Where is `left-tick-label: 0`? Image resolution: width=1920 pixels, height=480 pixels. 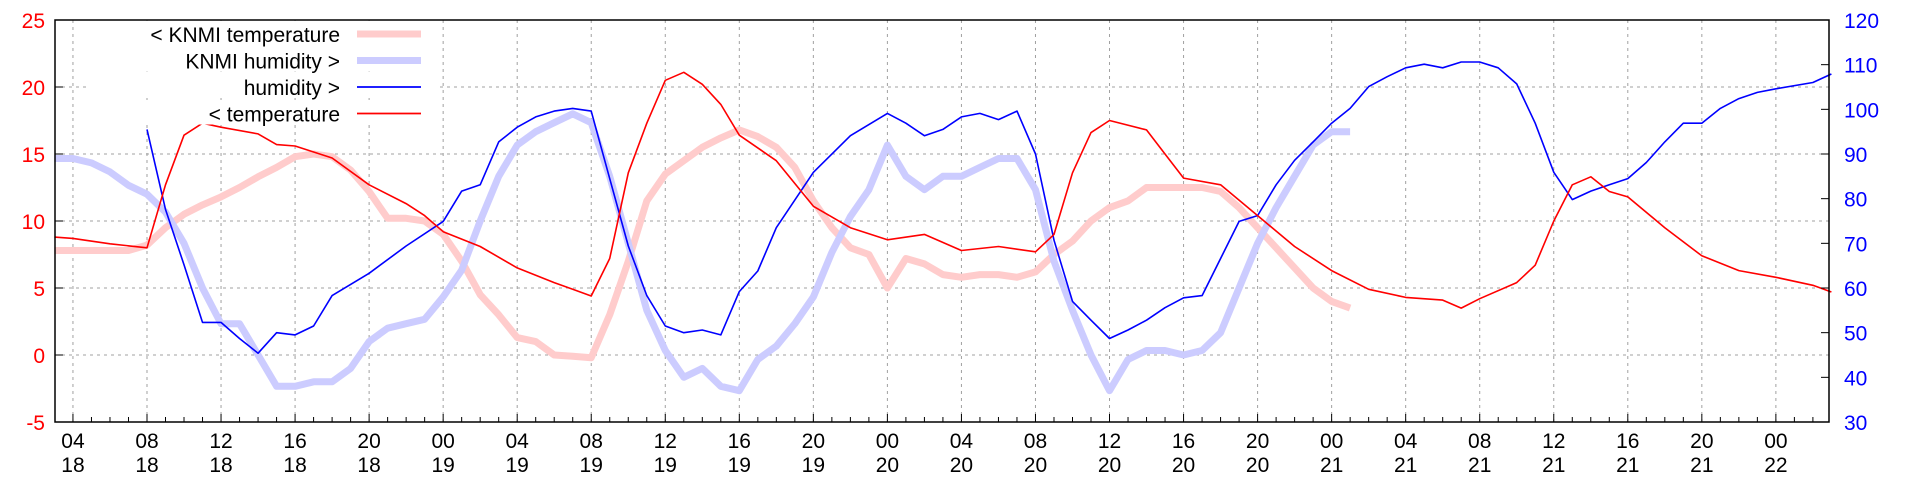 left-tick-label: 0 is located at coordinates (39, 356).